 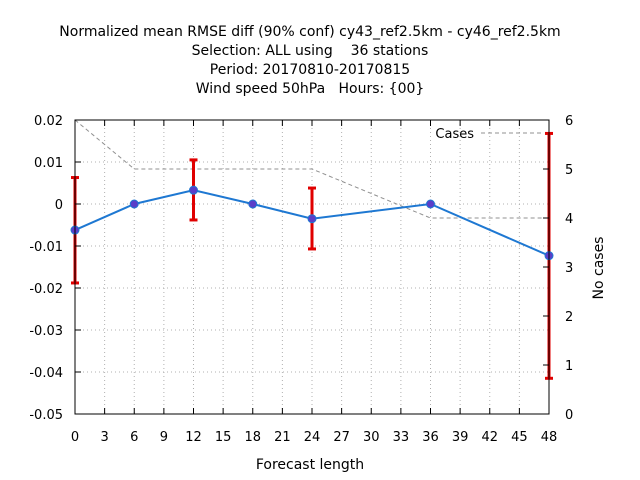 What do you see at coordinates (488, 134) in the screenshot?
I see `legend: Cases` at bounding box center [488, 134].